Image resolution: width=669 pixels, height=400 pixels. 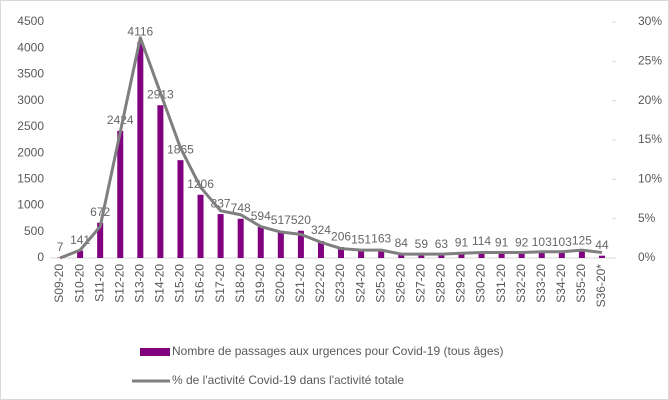 I want to click on data-label: 151, so click(x=361, y=239).